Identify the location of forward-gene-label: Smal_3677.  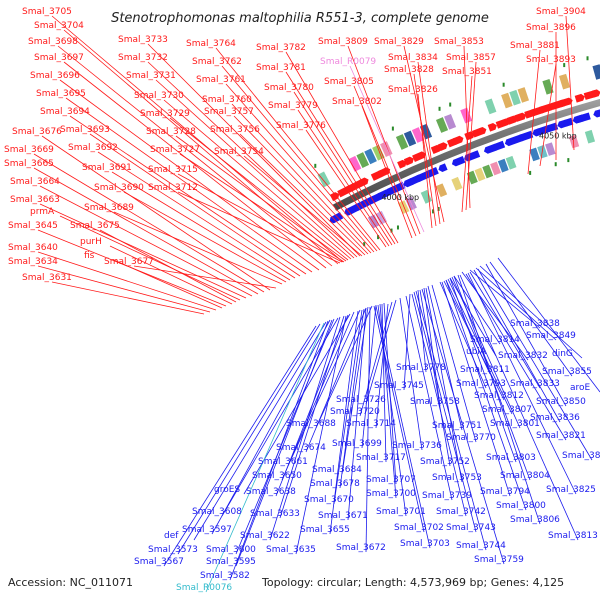
(129, 262).